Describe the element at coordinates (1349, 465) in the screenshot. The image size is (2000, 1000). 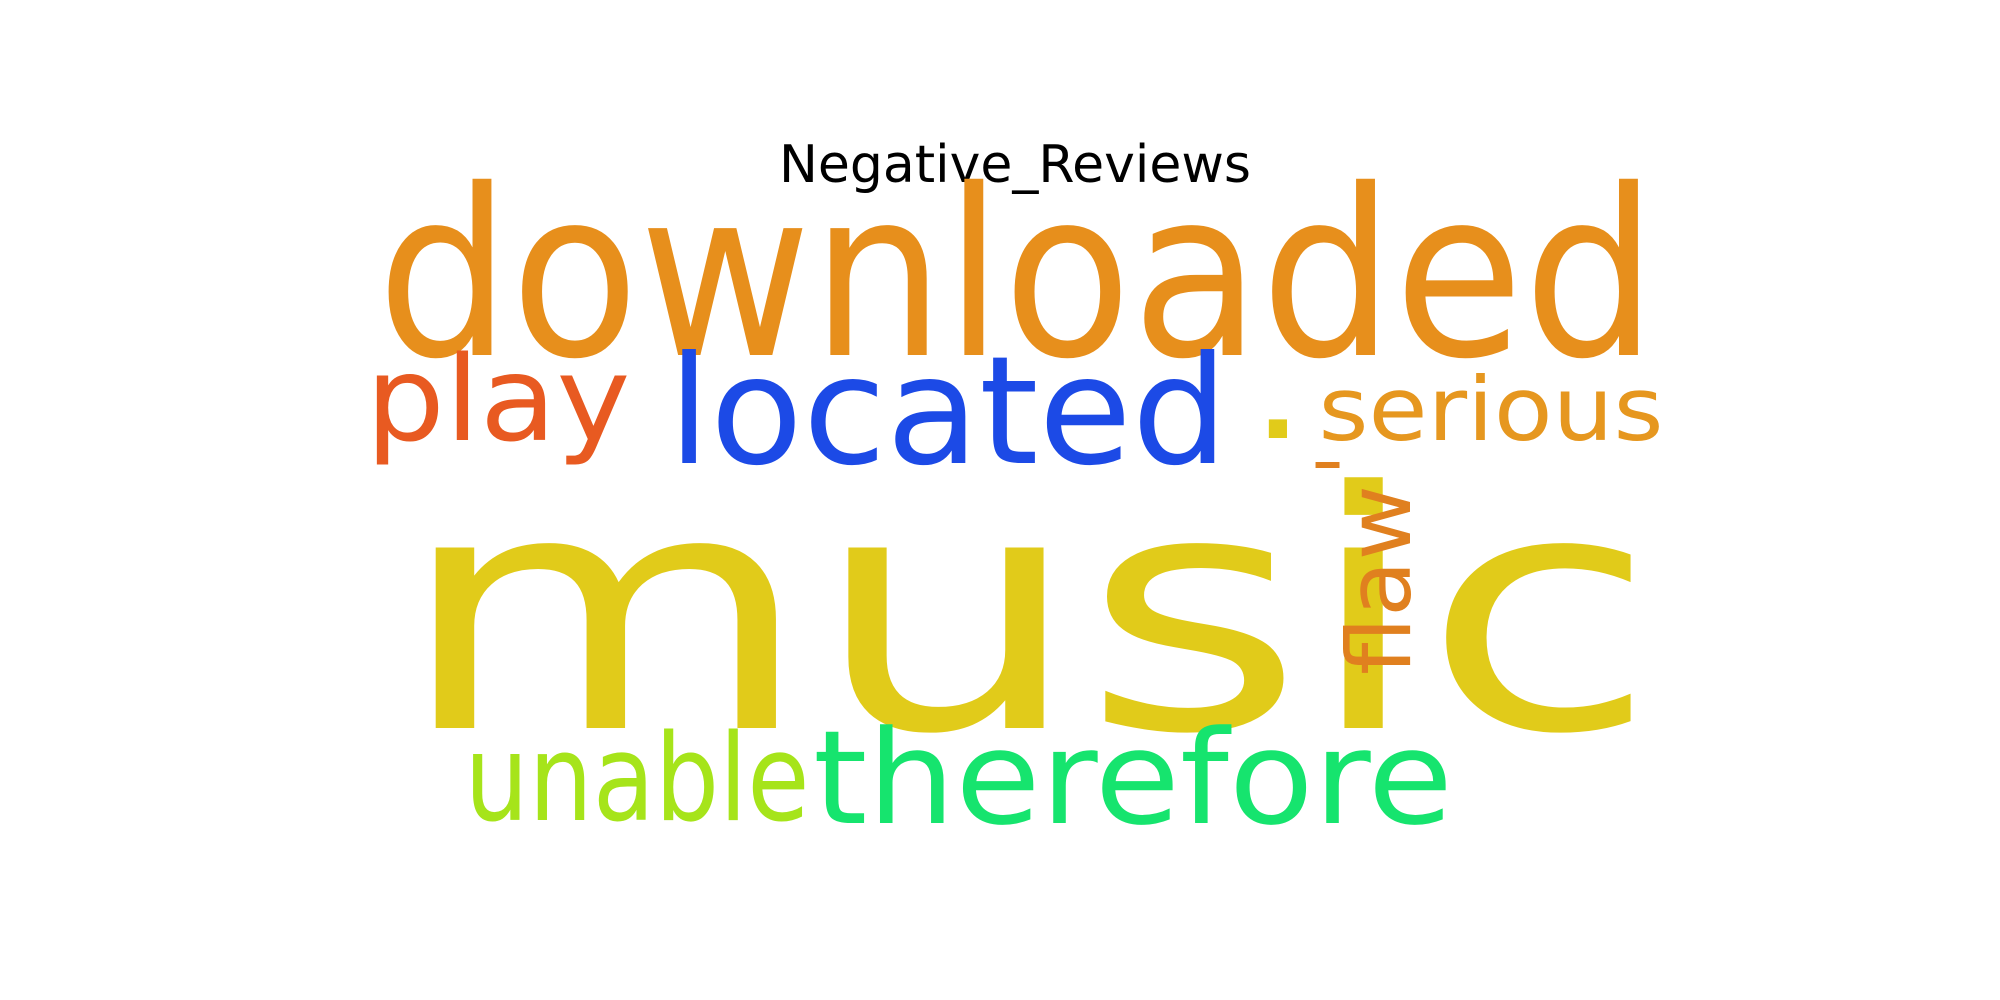
I see `word-punct-9: '` at that location.